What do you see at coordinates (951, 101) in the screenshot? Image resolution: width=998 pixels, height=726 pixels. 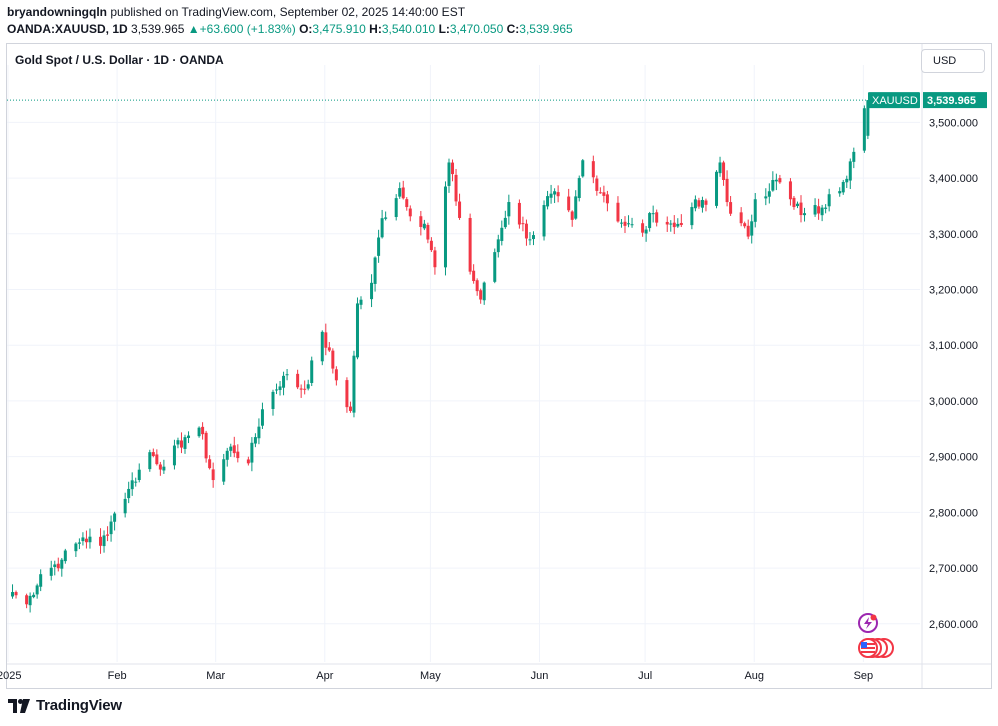 I see `price-tag-label: 3,539.965` at bounding box center [951, 101].